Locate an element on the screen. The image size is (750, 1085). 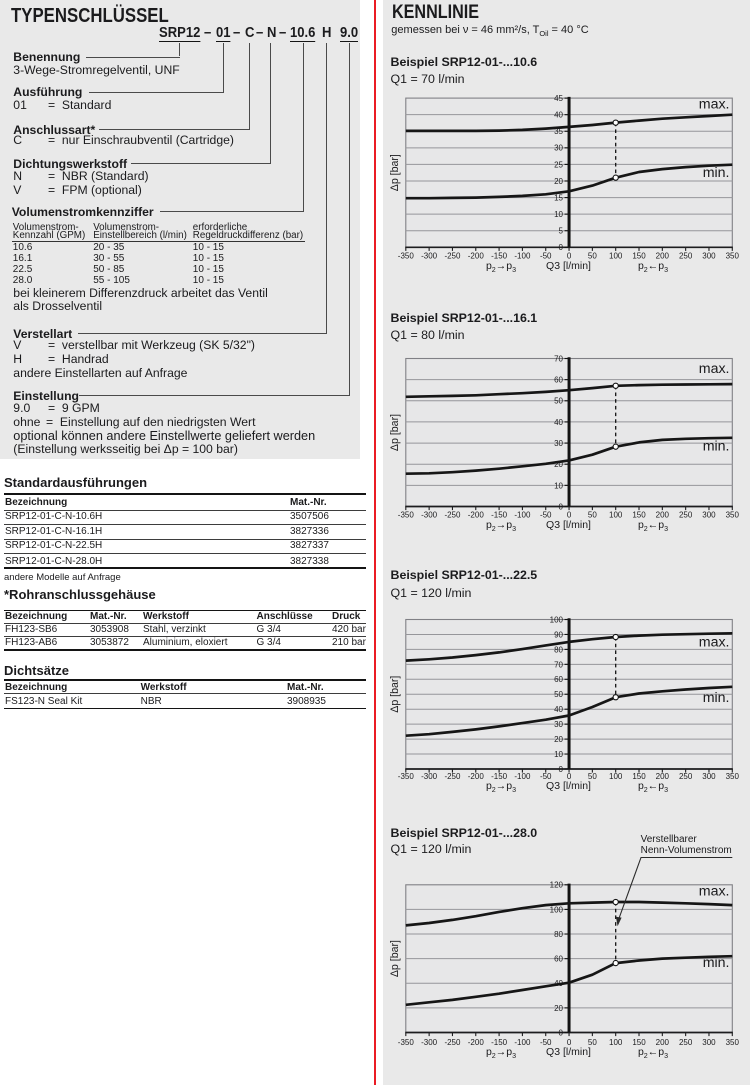
svg-text: 25 is located at coordinates (558, 164).